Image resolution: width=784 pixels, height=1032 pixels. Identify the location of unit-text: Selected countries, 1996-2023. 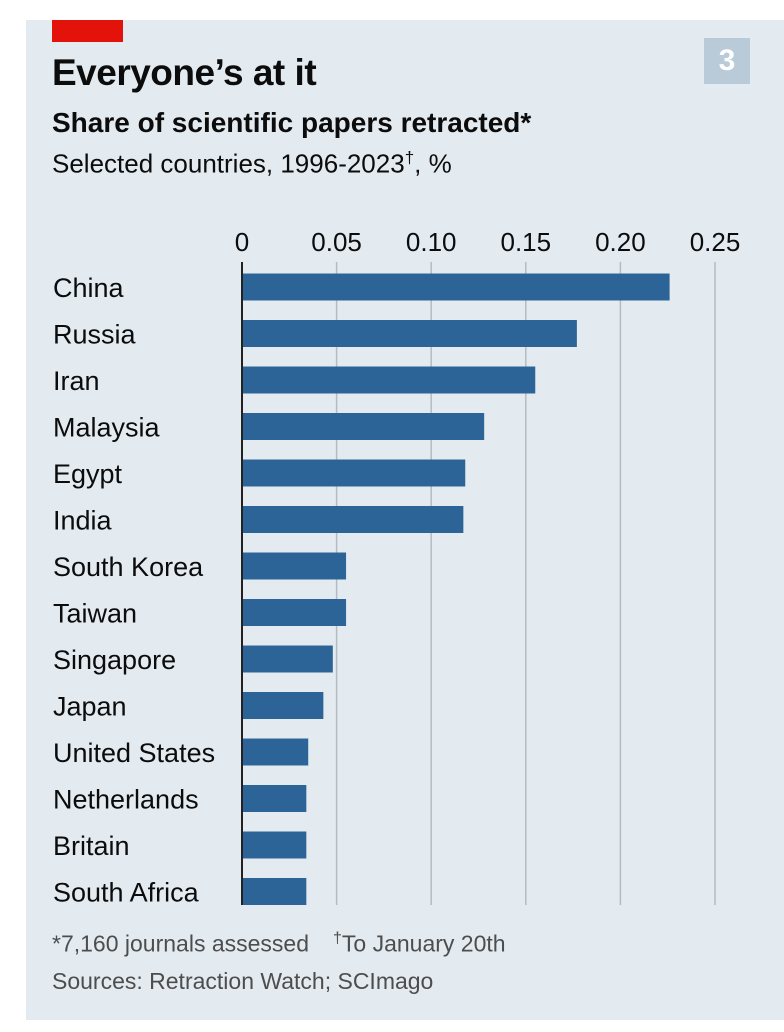
(228, 163).